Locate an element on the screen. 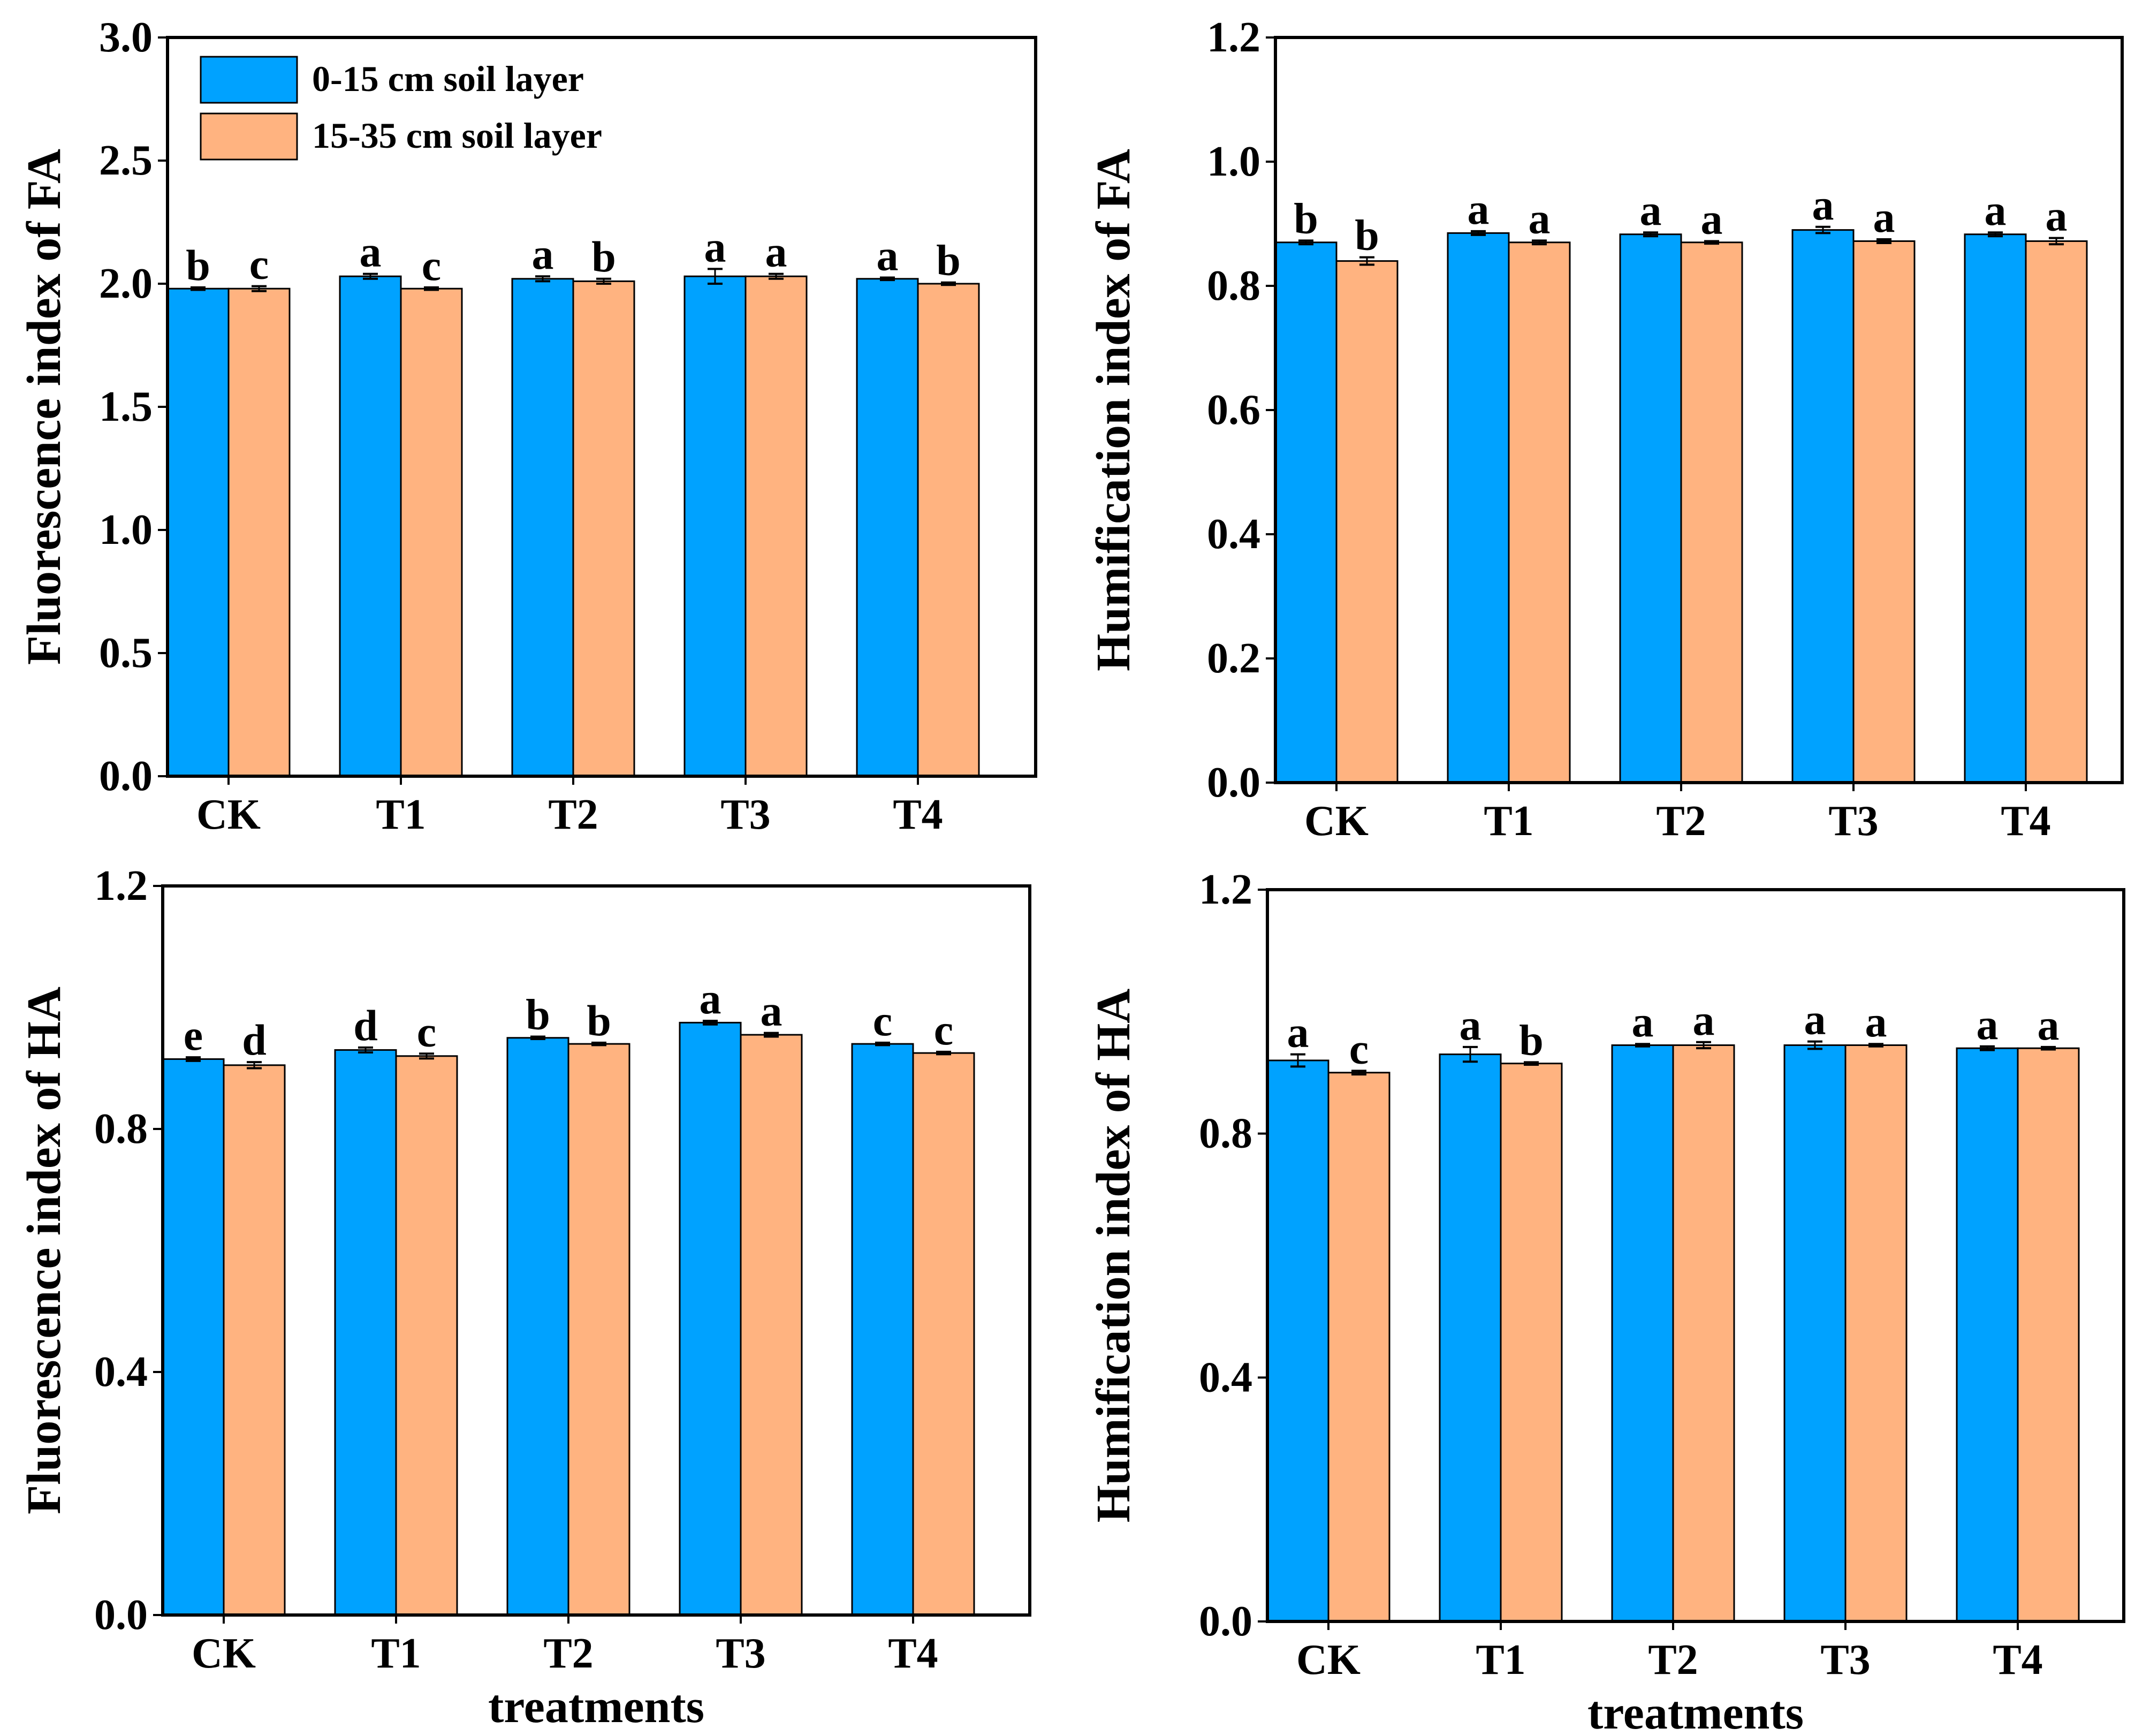 This screenshot has height=1736, width=2135. y-tick-label: 0.5 is located at coordinates (126, 653).